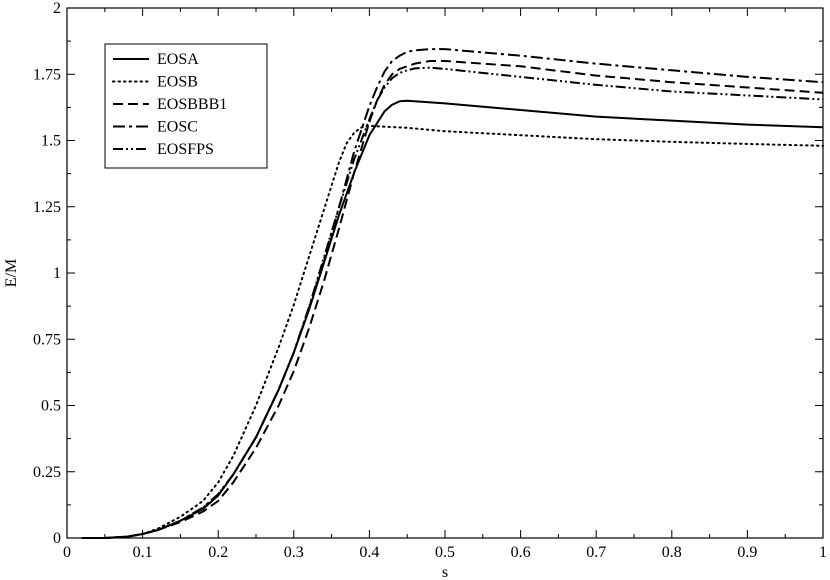 The height and width of the screenshot is (580, 830). I want to click on legend-box, so click(186, 106).